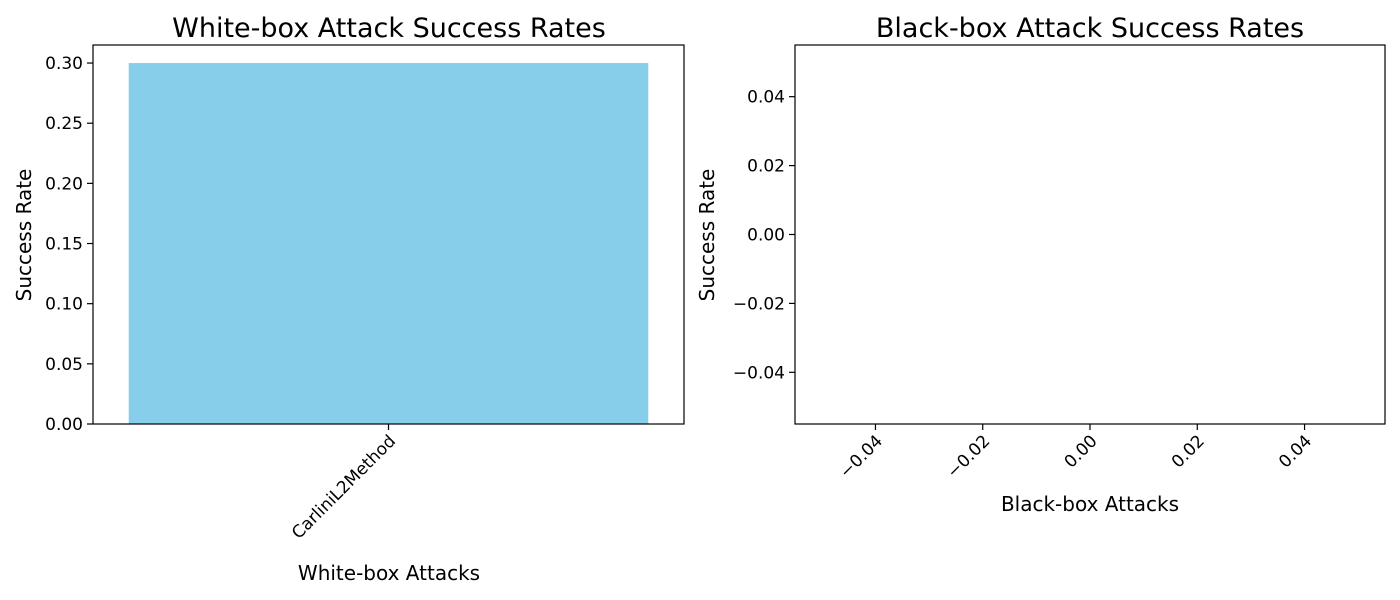 The height and width of the screenshot is (600, 1400). Describe the element at coordinates (389, 28) in the screenshot. I see `white-box-chart-title: White-box Attack Success Rates` at that location.